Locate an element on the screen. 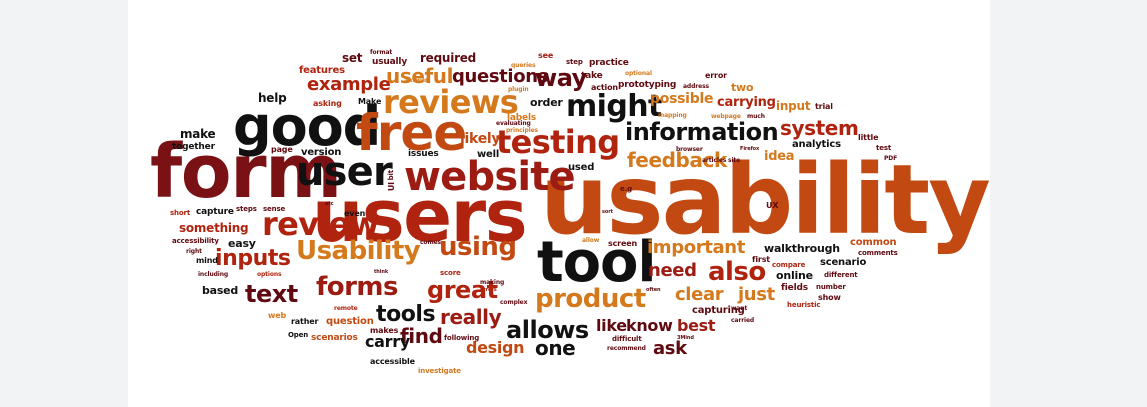 The image size is (1147, 407). word: UI is located at coordinates (391, 187).